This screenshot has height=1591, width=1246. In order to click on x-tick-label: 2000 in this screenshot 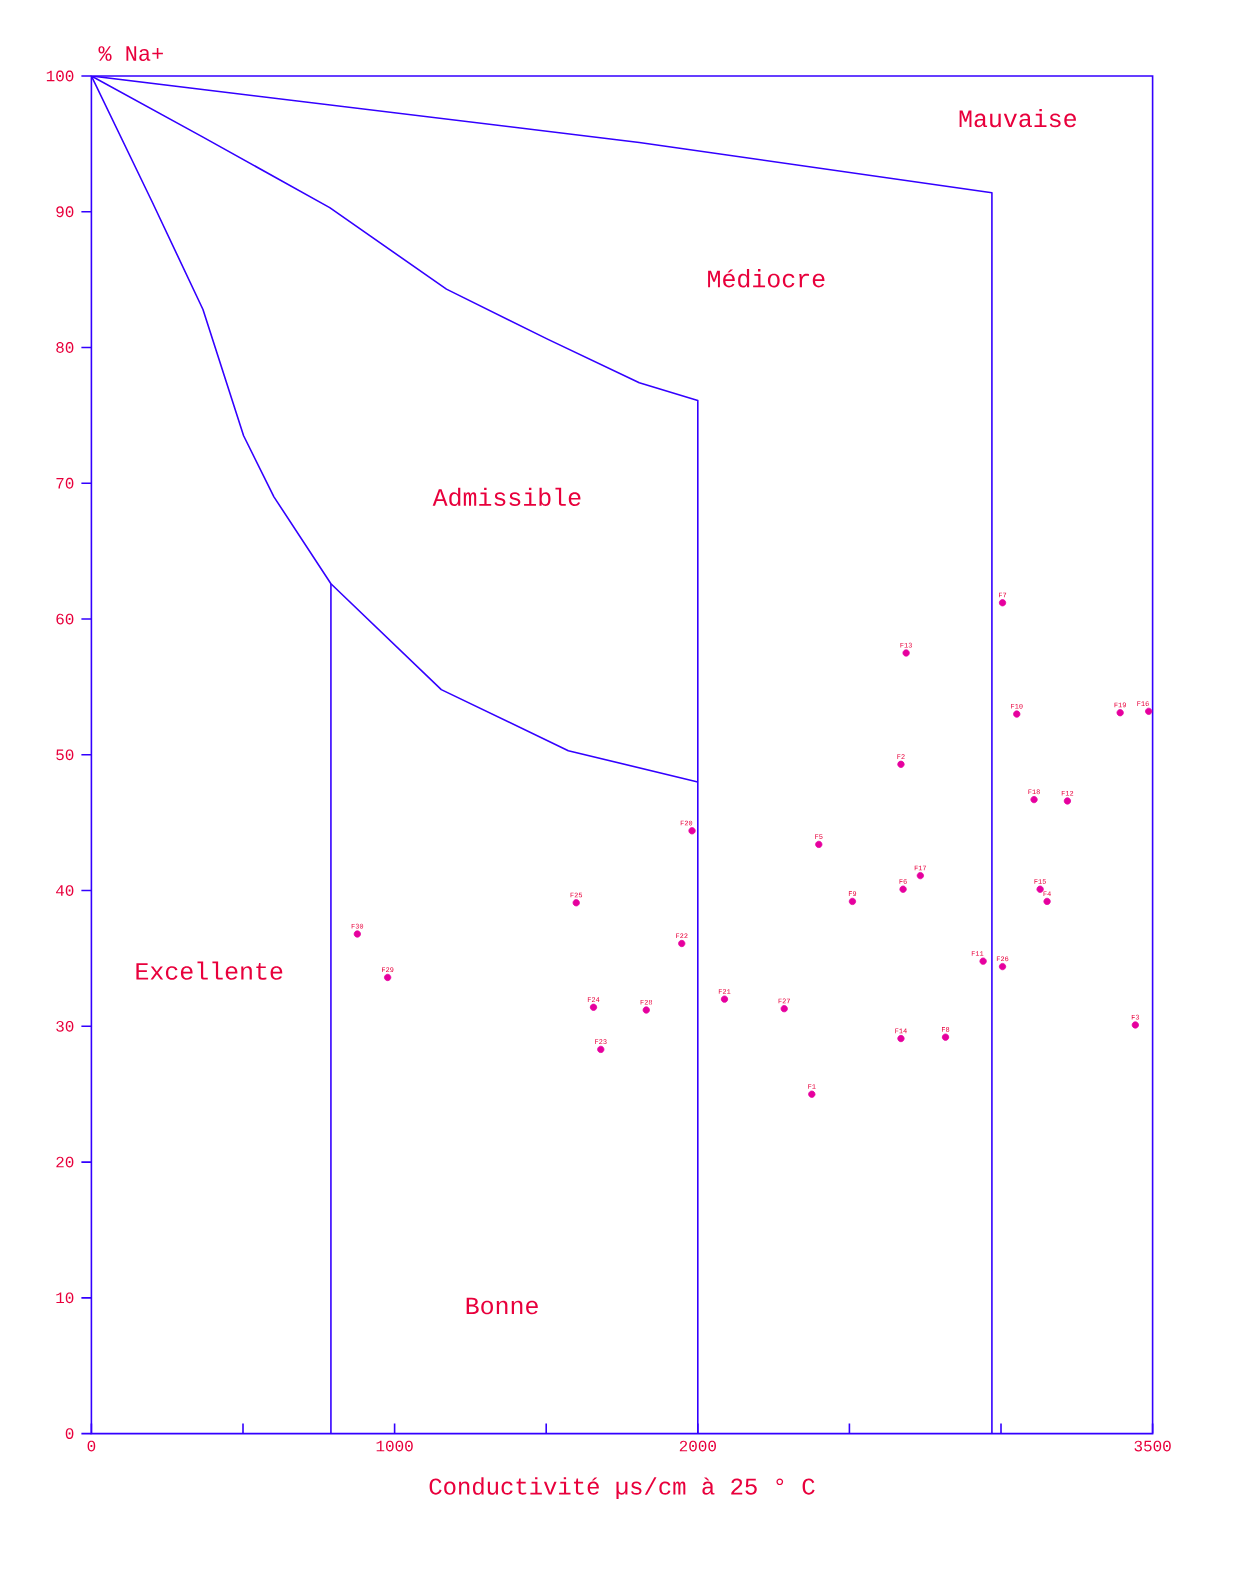, I will do `click(697, 1446)`.